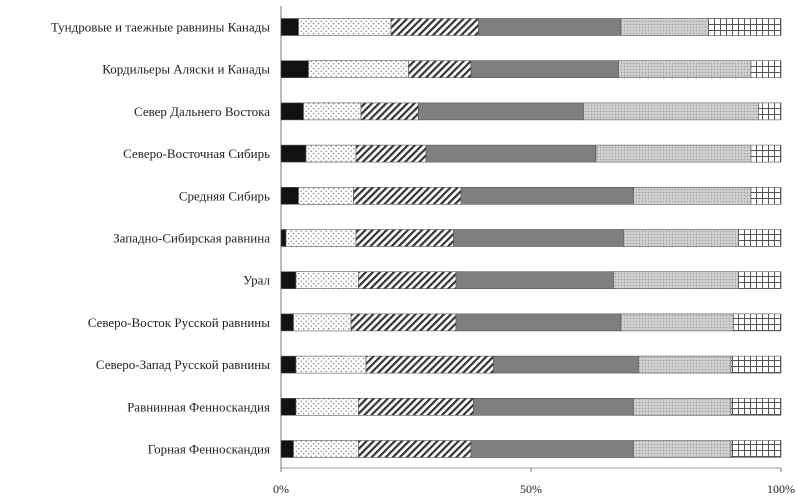 The height and width of the screenshot is (498, 796). What do you see at coordinates (179, 322) in the screenshot?
I see `category-label: Северо-Восток Русской равнины` at bounding box center [179, 322].